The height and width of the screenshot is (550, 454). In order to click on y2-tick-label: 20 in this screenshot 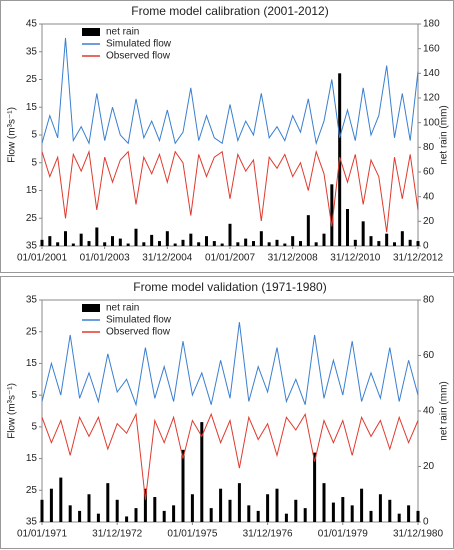, I will do `click(429, 221)`.